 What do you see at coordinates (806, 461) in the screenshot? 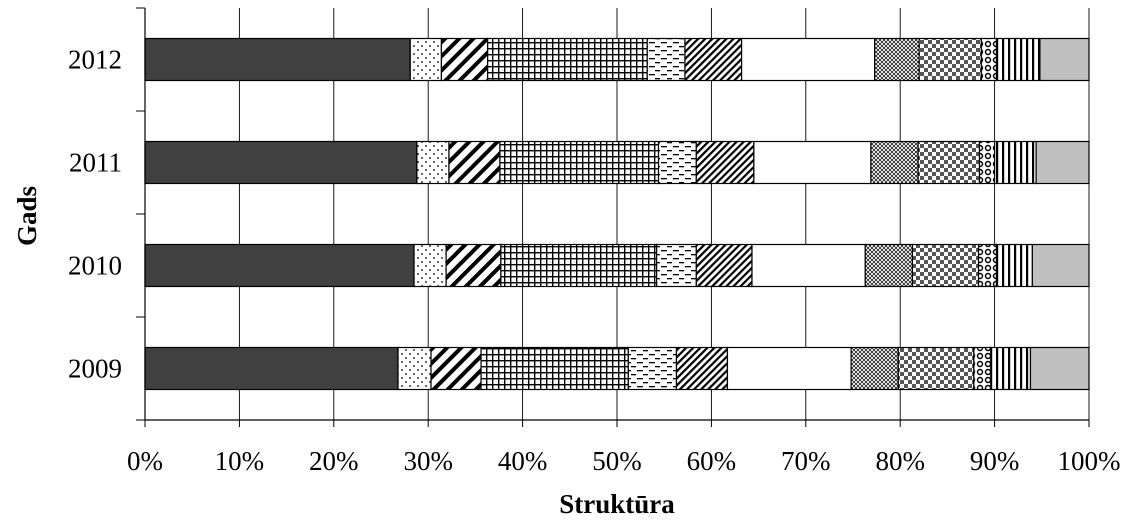
I see `x-tick-label: 70%` at bounding box center [806, 461].